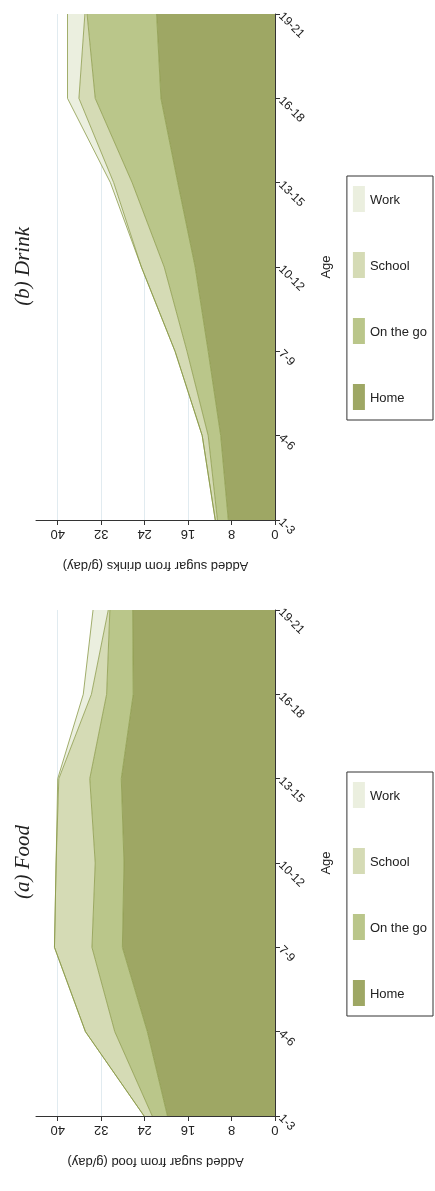 This screenshot has width=435, height=1191. Describe the element at coordinates (22, 862) in the screenshot. I see `text: (a) Food` at that location.